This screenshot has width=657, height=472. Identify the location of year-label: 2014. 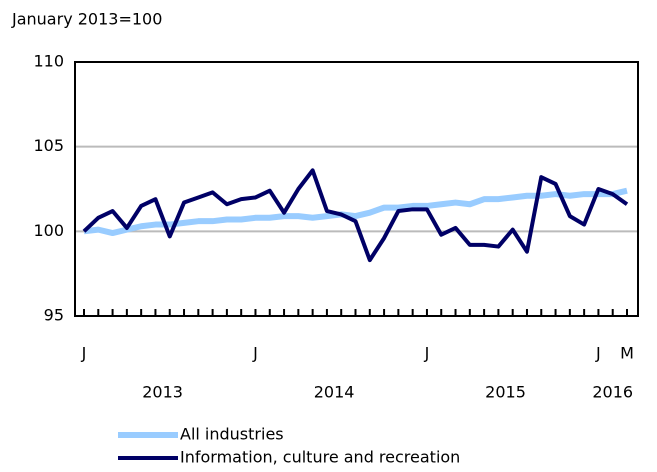
(334, 392).